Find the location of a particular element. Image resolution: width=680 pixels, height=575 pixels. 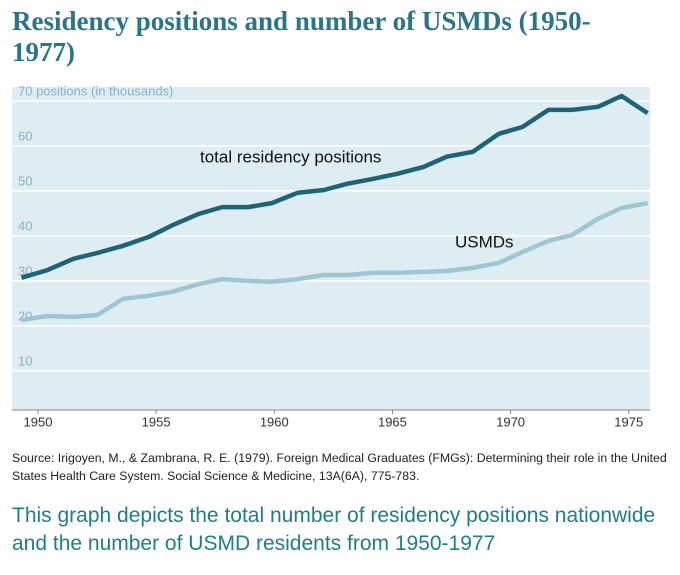

y-tick-label: 50 is located at coordinates (25, 180).